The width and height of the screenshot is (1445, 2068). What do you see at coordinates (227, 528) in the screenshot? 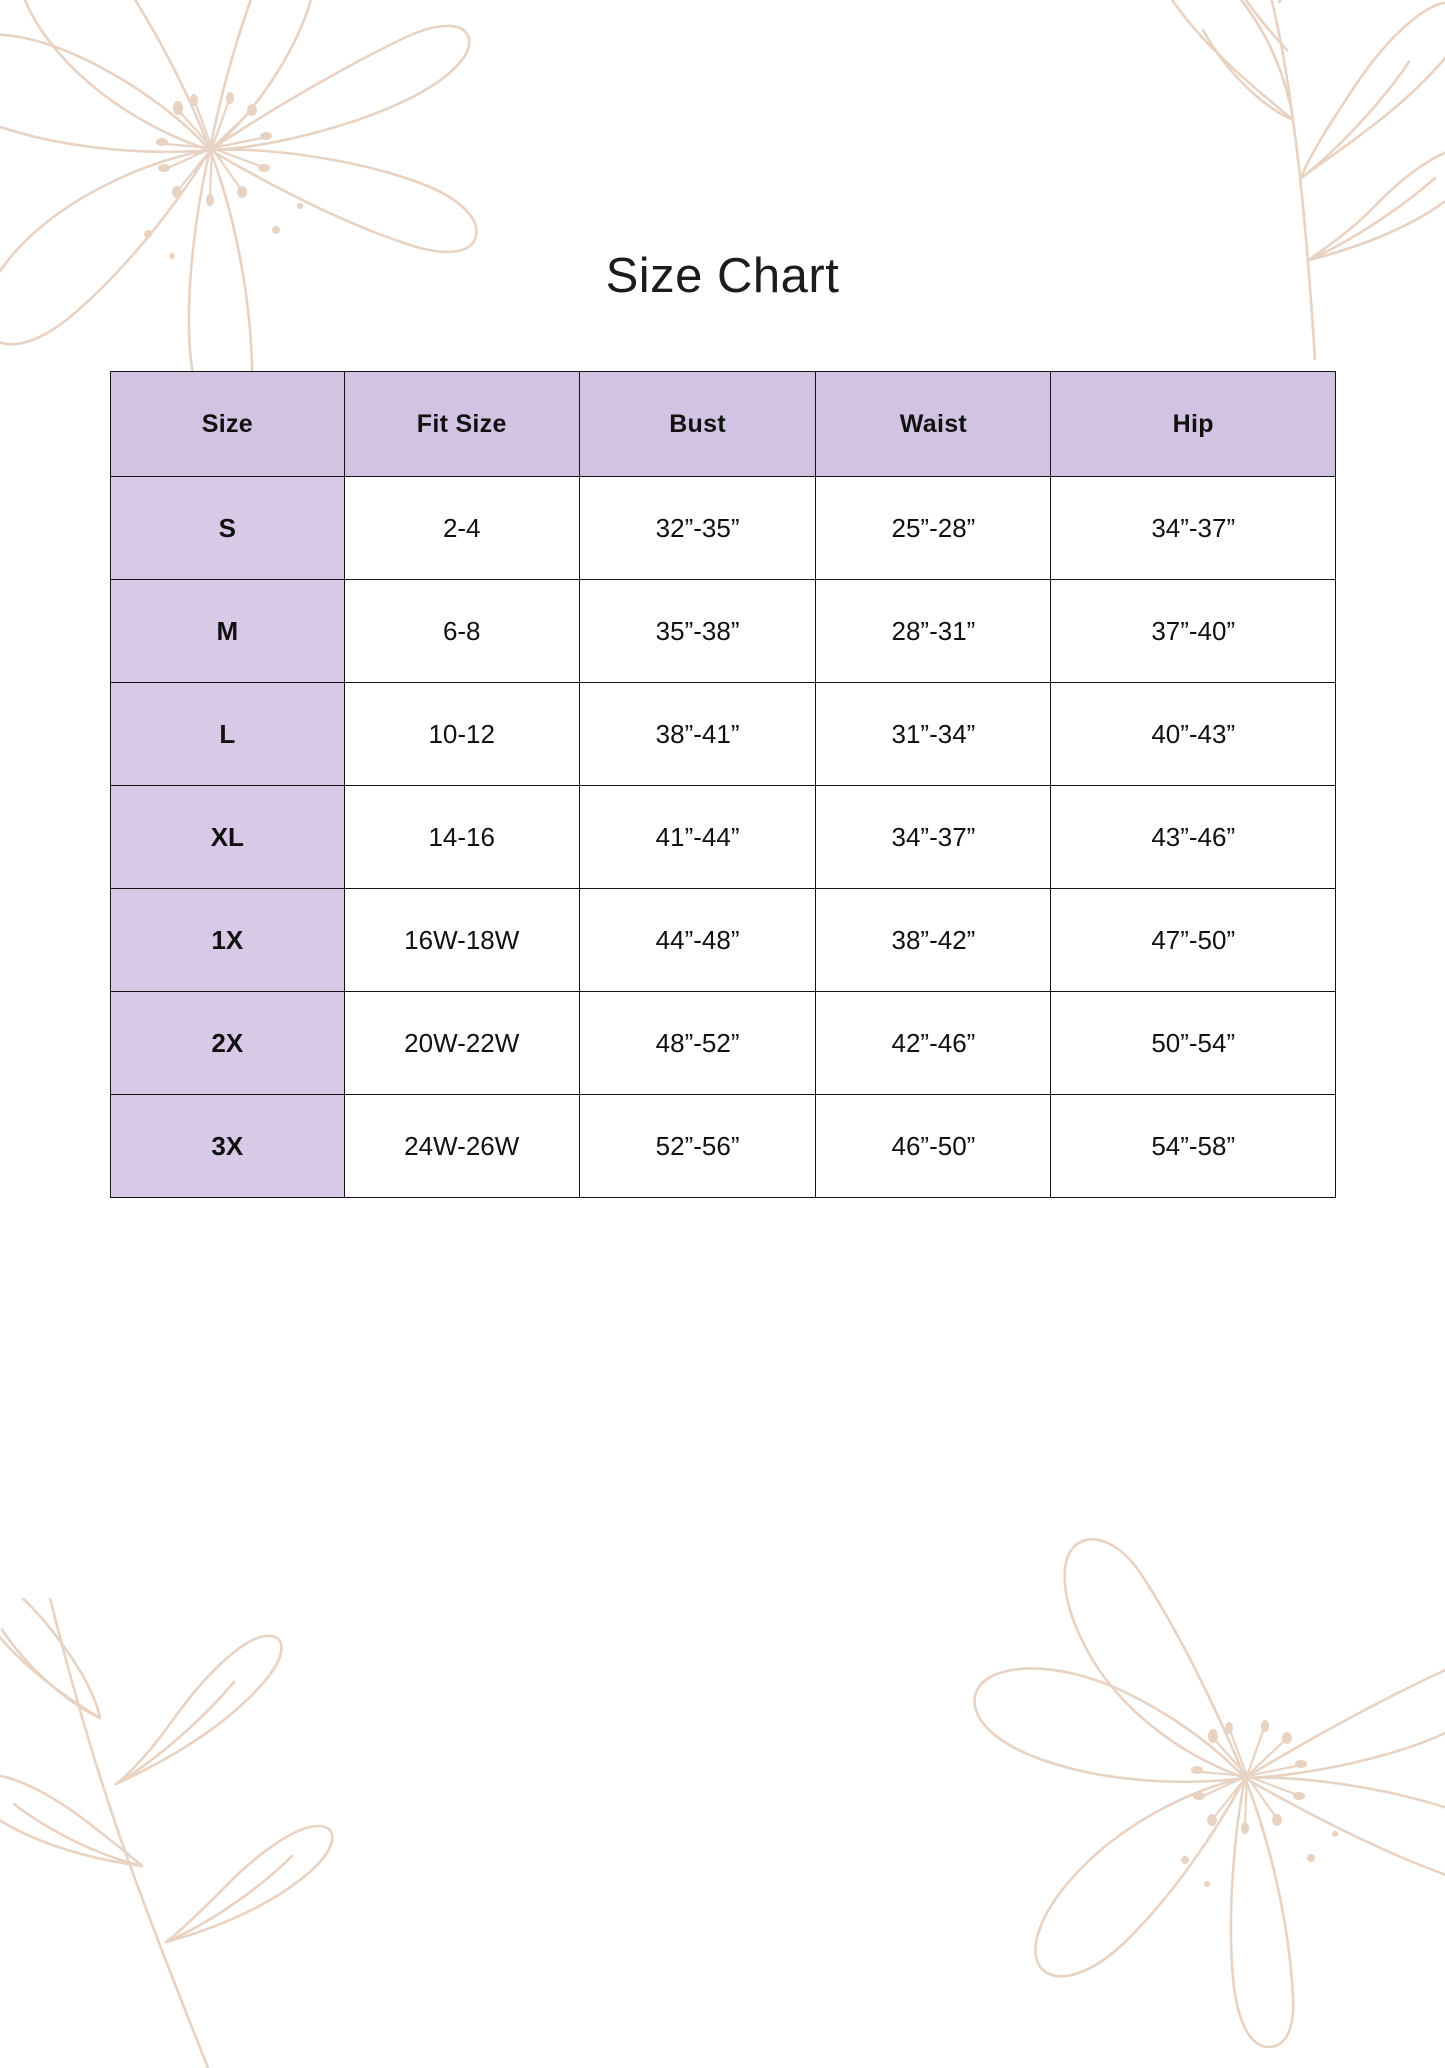
I see `cell-size: S` at bounding box center [227, 528].